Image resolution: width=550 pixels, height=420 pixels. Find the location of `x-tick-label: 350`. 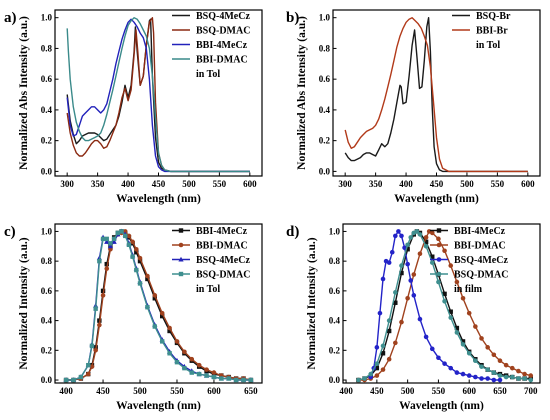

x-tick-label: 350 is located at coordinates (376, 184).